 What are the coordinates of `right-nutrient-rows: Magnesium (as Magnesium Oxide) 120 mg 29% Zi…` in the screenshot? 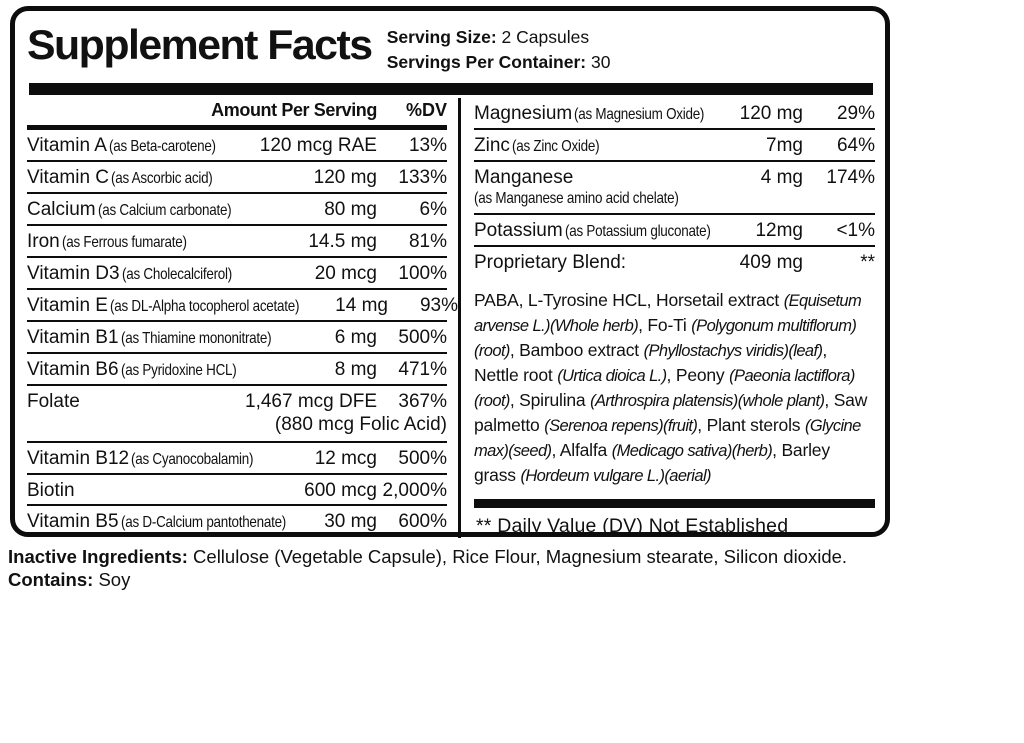 It's located at (674, 187).